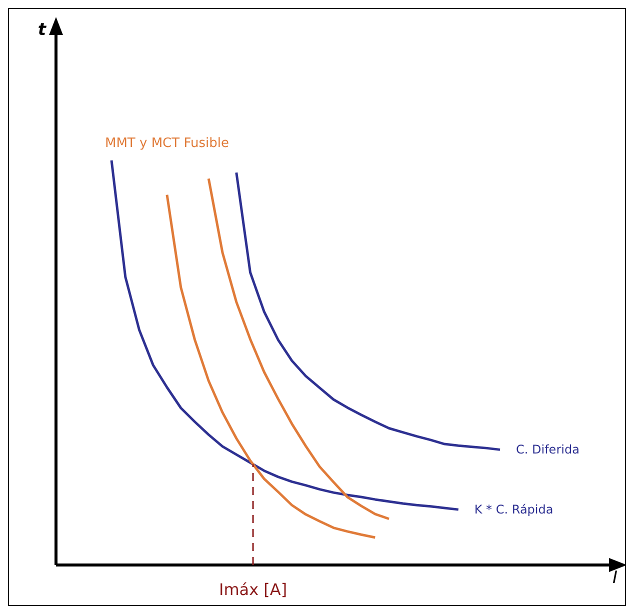 The height and width of the screenshot is (614, 634). I want to click on text: Imáx [A], so click(253, 589).